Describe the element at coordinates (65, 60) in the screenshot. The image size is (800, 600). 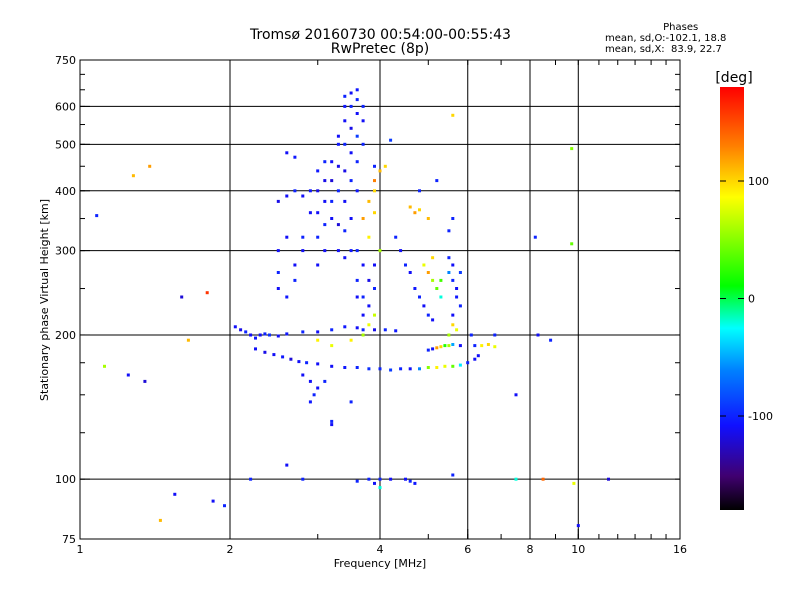
I see `y-tick-label: 750` at that location.